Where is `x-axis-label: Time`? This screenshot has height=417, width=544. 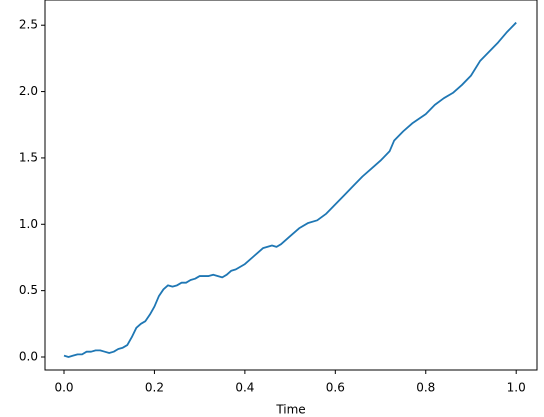 x-axis-label: Time is located at coordinates (290, 410).